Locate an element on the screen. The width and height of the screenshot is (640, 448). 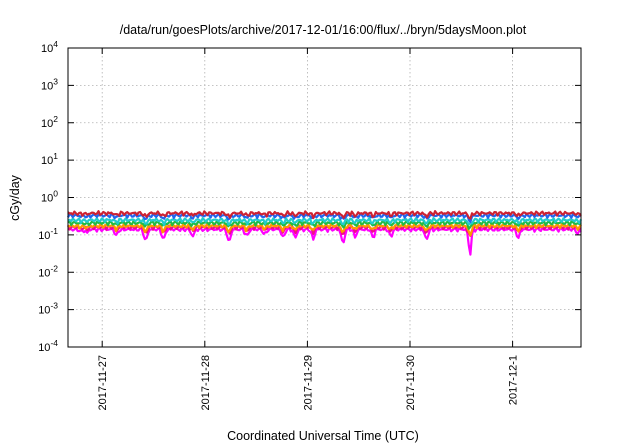
y-tick-label: 10¹ is located at coordinates (49, 159).